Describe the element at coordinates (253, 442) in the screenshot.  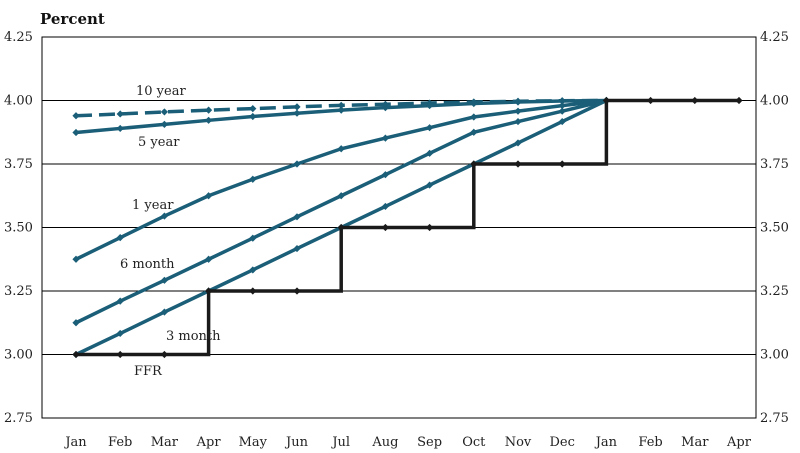
I see `x-tick-label: May` at that location.